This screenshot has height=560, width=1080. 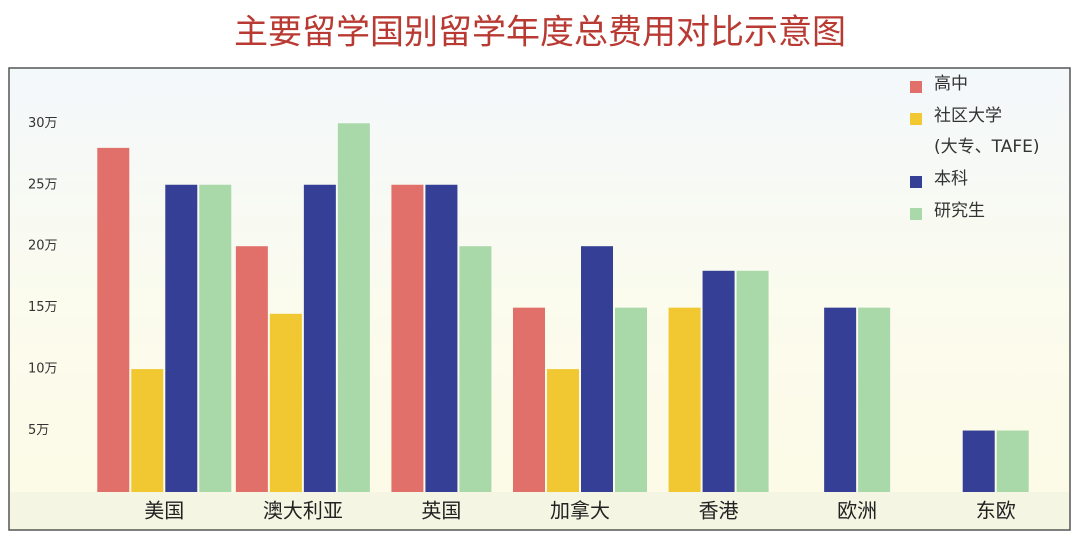 I want to click on x-tick-label: 香港, so click(x=719, y=511).